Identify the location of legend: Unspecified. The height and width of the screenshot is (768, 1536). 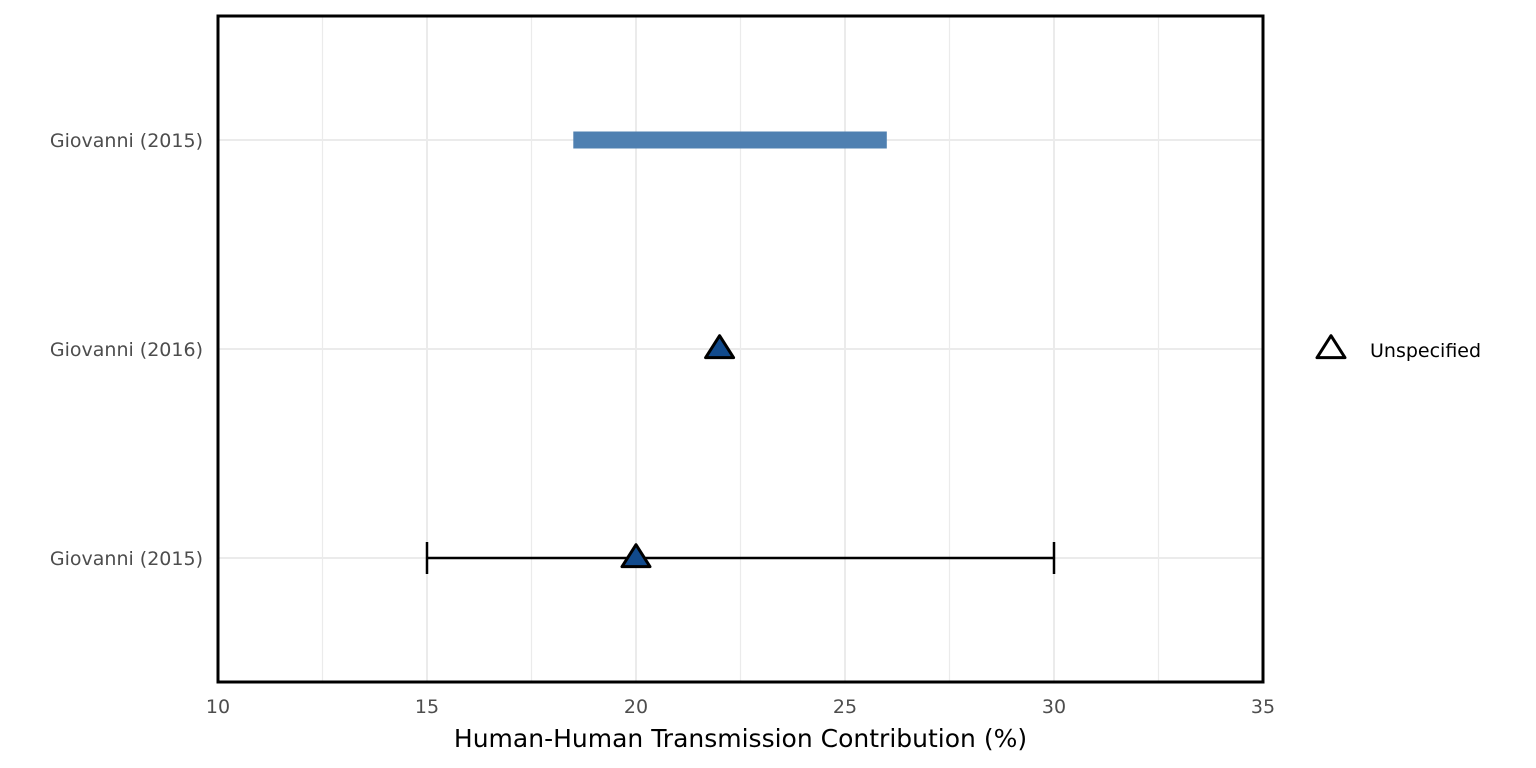
(1398, 348).